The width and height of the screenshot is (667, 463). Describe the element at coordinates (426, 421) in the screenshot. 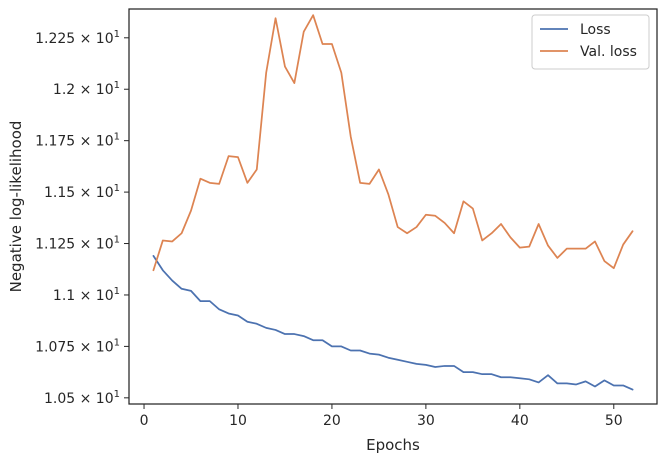

I see `x-tick-label: 30` at that location.